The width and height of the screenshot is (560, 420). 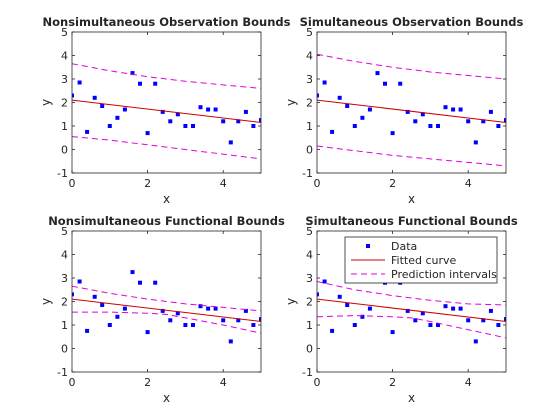 What do you see at coordinates (166, 22) in the screenshot?
I see `chart-title: Nonsimultaneous Observation Bounds` at bounding box center [166, 22].